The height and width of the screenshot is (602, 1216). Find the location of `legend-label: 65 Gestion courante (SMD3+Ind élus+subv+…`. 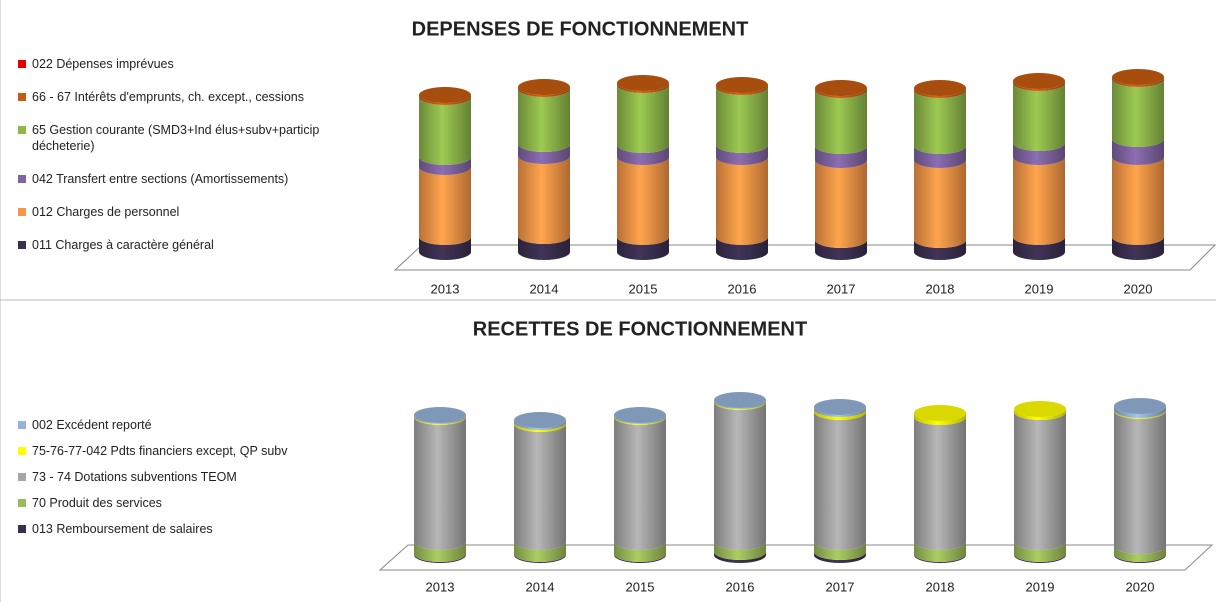

legend-label: 65 Gestion courante (SMD3+Ind élus+subv+… is located at coordinates (176, 138).